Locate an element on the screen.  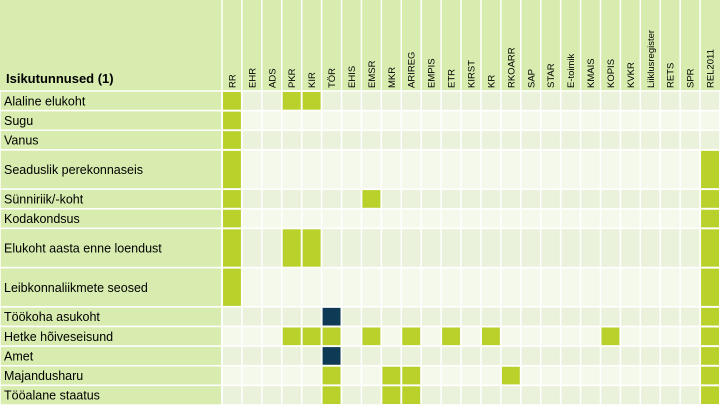
column-header: ARIREG is located at coordinates (412, 70).